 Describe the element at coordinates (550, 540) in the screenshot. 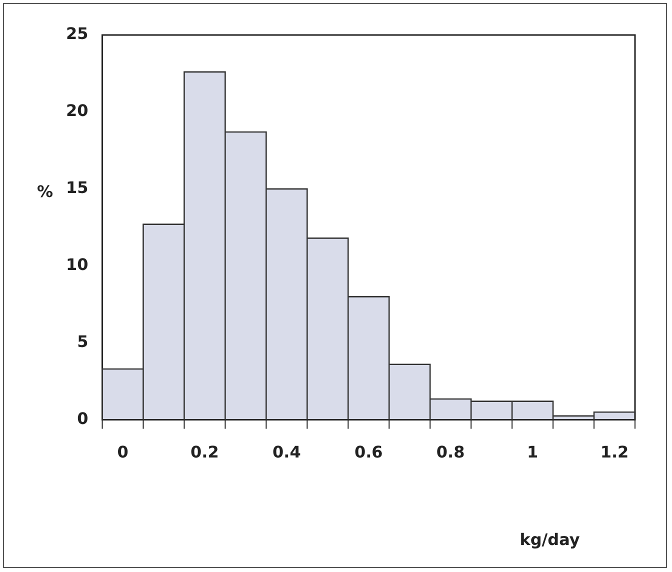

I see `x-axis-title: kg/day` at that location.